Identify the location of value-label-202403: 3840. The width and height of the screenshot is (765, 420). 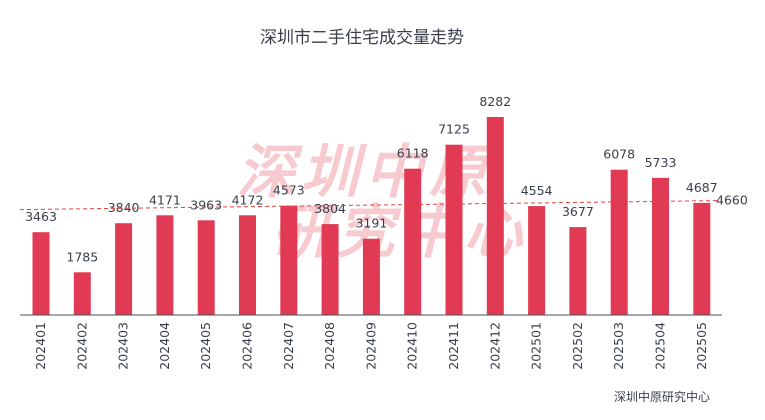
(124, 207).